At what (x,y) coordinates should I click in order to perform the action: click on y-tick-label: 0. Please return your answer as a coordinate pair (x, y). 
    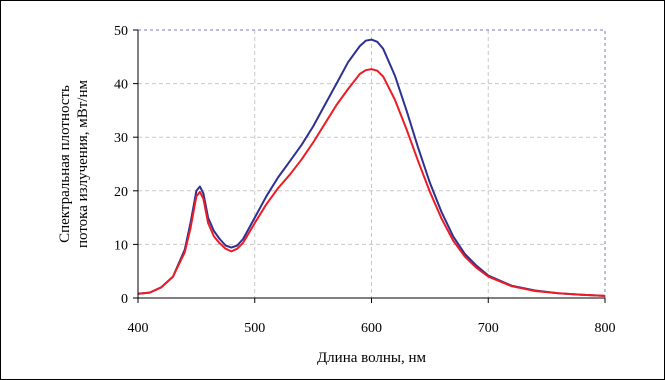
    Looking at the image, I should click on (124, 299).